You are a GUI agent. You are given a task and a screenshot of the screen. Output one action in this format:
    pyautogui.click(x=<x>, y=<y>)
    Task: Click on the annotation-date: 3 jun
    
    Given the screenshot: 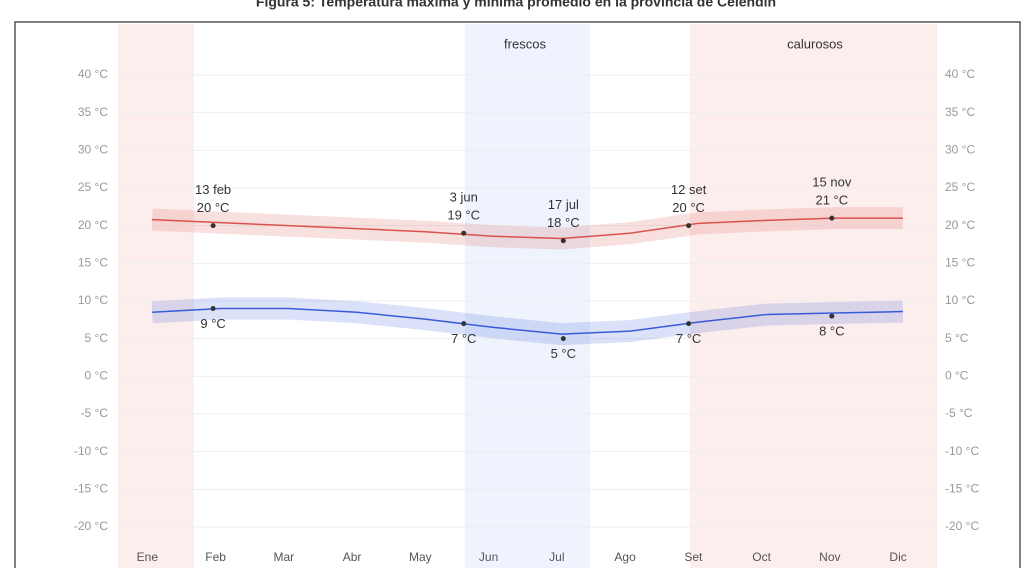 What is the action you would take?
    pyautogui.click(x=464, y=197)
    